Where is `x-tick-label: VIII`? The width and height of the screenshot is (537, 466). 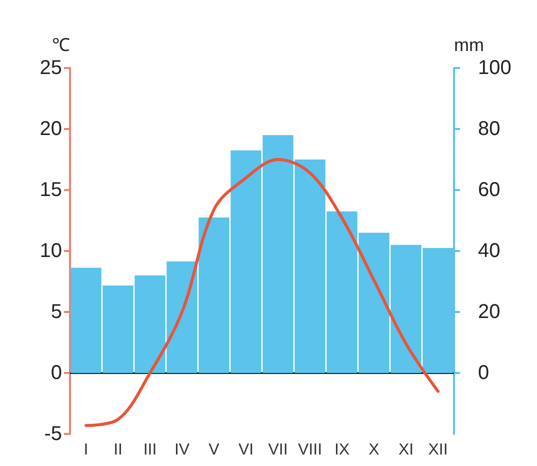
x-tick-label: VIII is located at coordinates (310, 450).